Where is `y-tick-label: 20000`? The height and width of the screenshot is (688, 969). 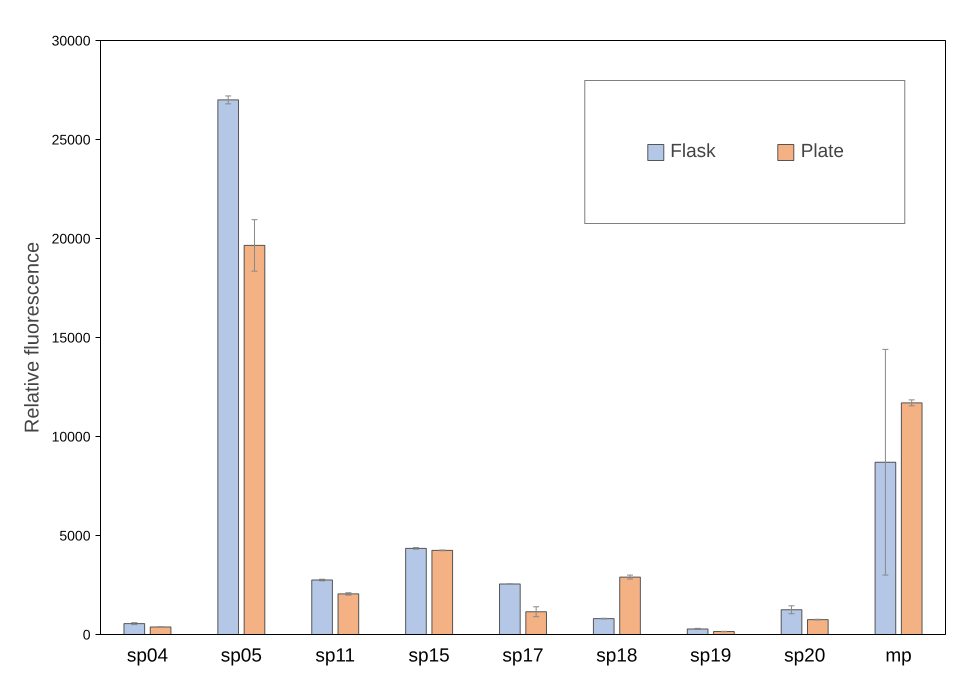 y-tick-label: 20000 is located at coordinates (71, 238).